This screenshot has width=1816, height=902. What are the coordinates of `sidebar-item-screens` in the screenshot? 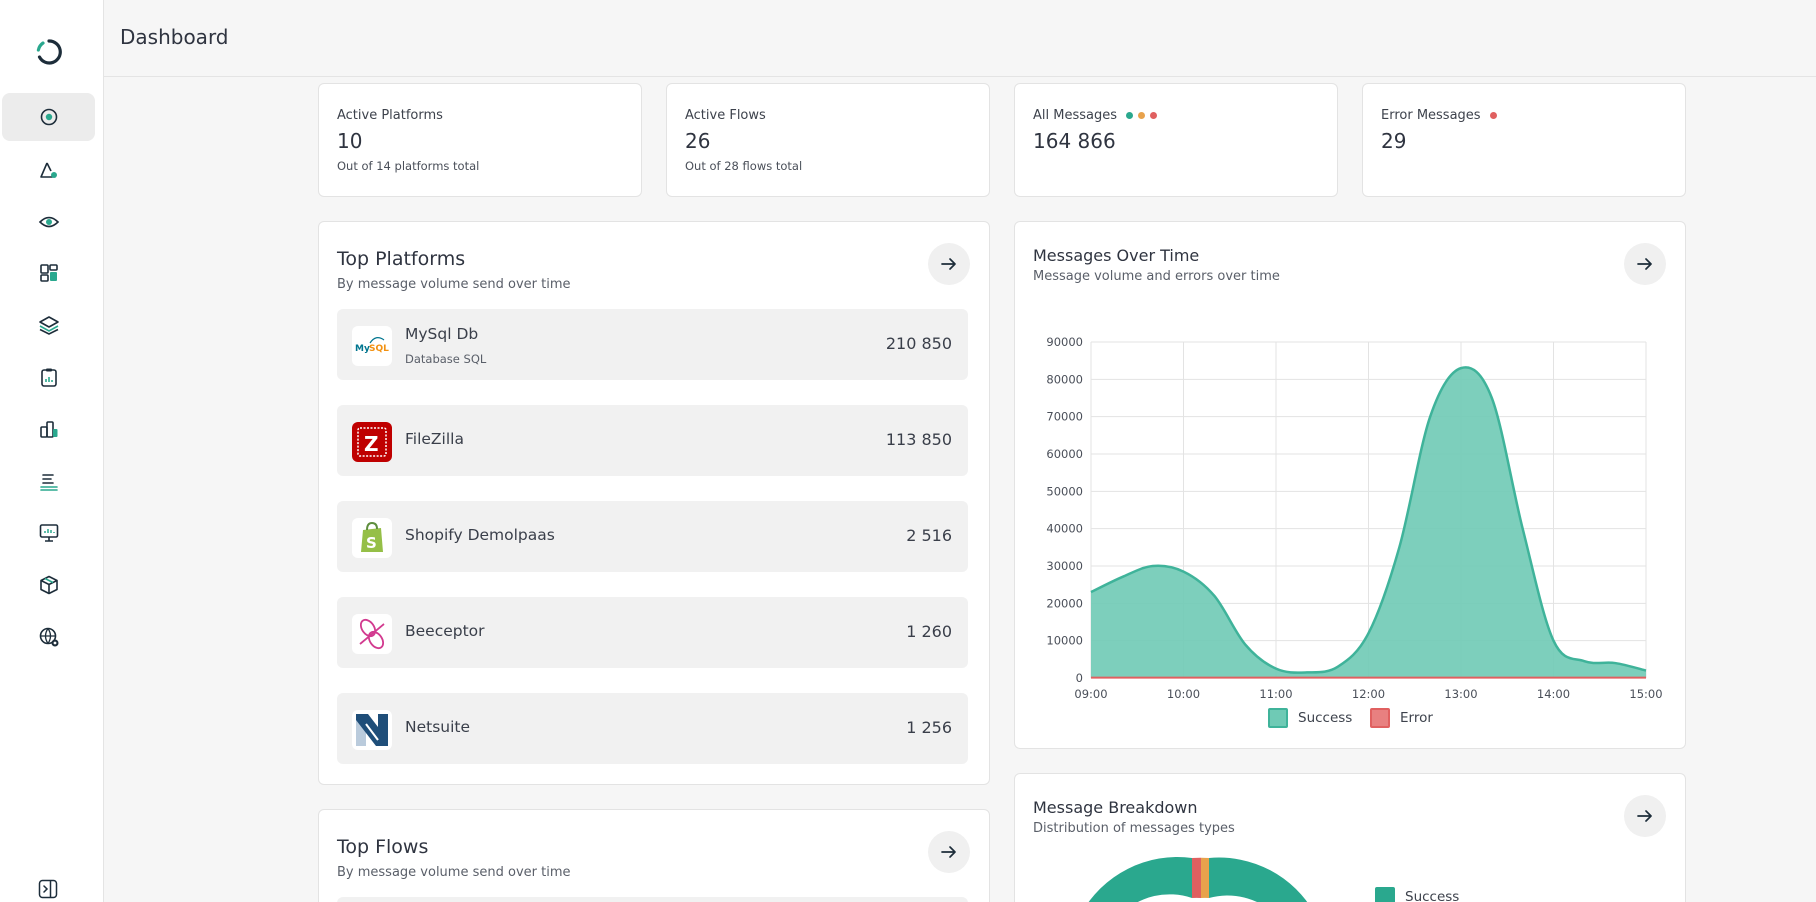 It's located at (48, 533).